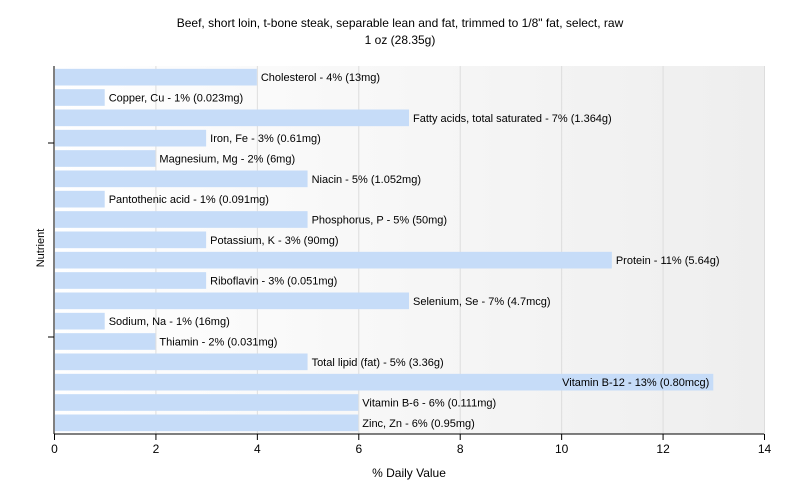 The height and width of the screenshot is (500, 800). Describe the element at coordinates (765, 449) in the screenshot. I see `x-tick-label: 14` at that location.